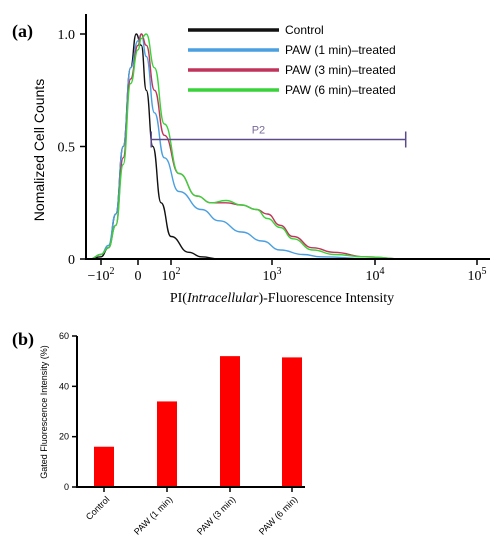 This screenshot has width=501, height=550. What do you see at coordinates (191, 512) in the screenshot?
I see `panel-b-category-labels: Control PAW (1 min) PAW (3 min) PAW (6 min)` at bounding box center [191, 512].